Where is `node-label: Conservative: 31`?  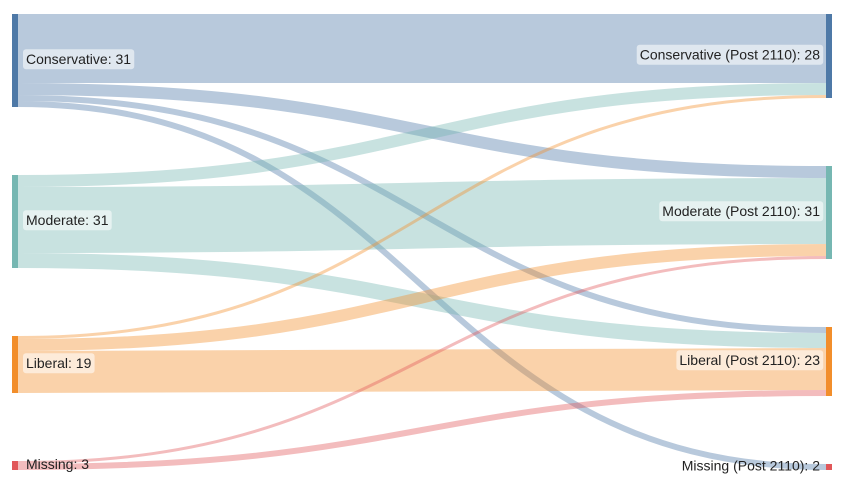 node-label: Conservative: 31 is located at coordinates (78, 59).